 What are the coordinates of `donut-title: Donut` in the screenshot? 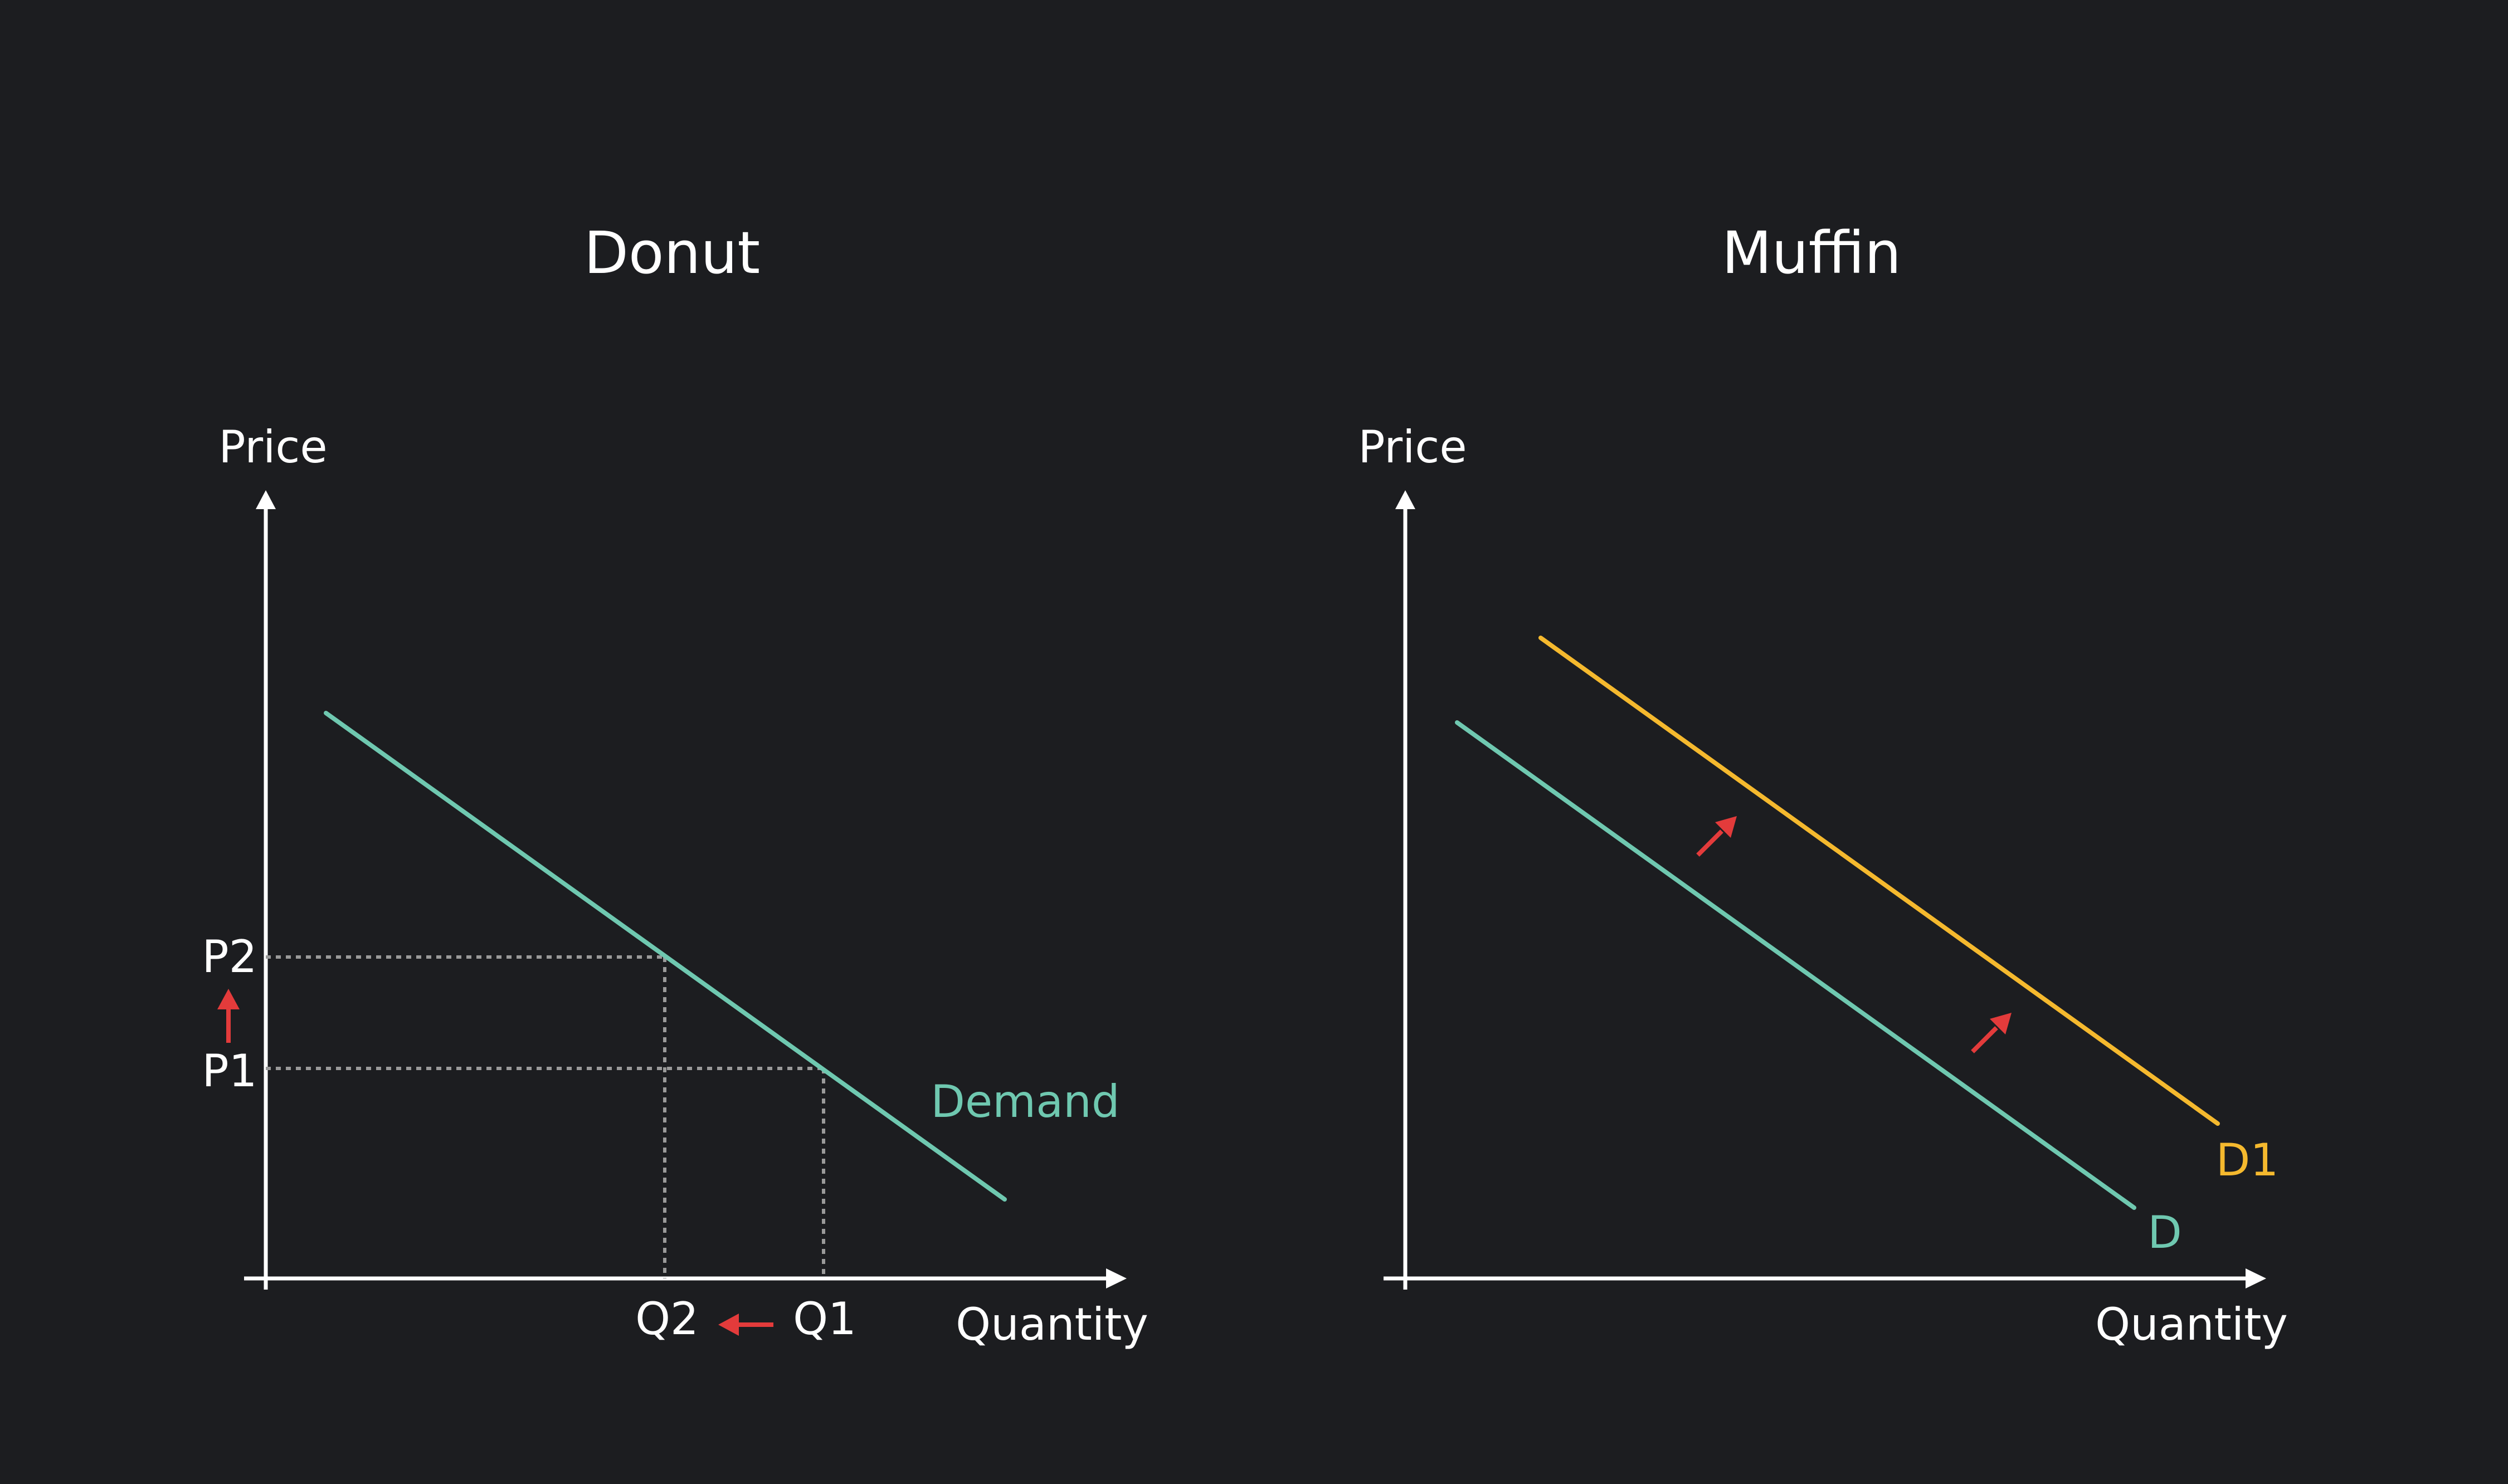 It's located at (672, 253).